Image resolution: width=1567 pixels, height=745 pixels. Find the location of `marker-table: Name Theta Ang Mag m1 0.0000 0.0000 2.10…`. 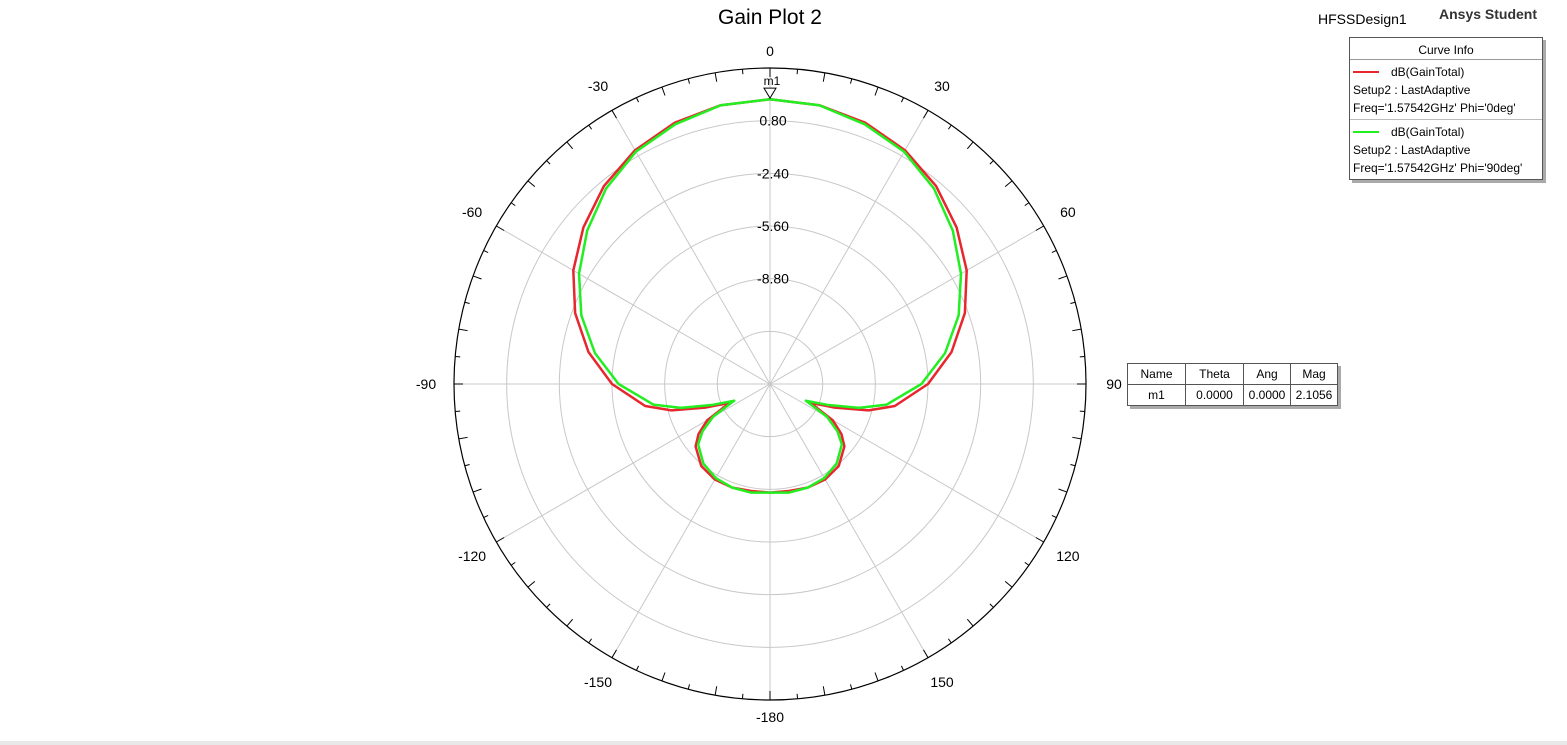

marker-table: Name Theta Ang Mag m1 0.0000 0.0000 2.10… is located at coordinates (1232, 384).